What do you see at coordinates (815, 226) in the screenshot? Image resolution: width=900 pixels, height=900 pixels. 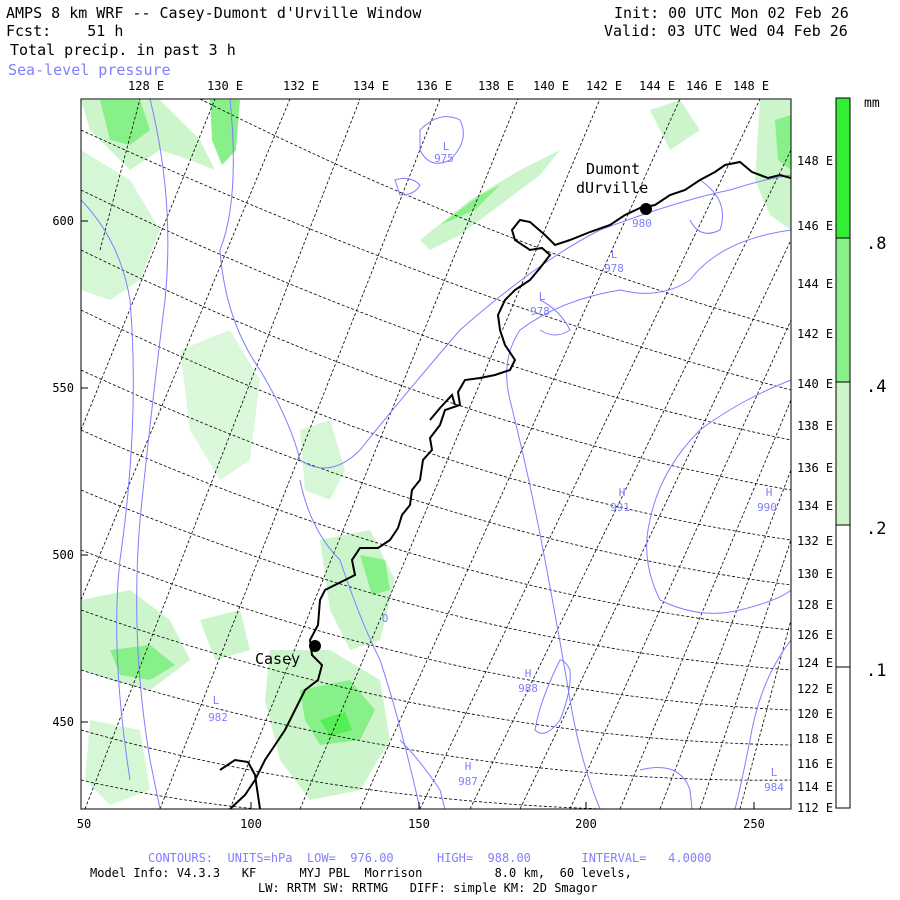 I see `right-lon-label: 146 E` at bounding box center [815, 226].